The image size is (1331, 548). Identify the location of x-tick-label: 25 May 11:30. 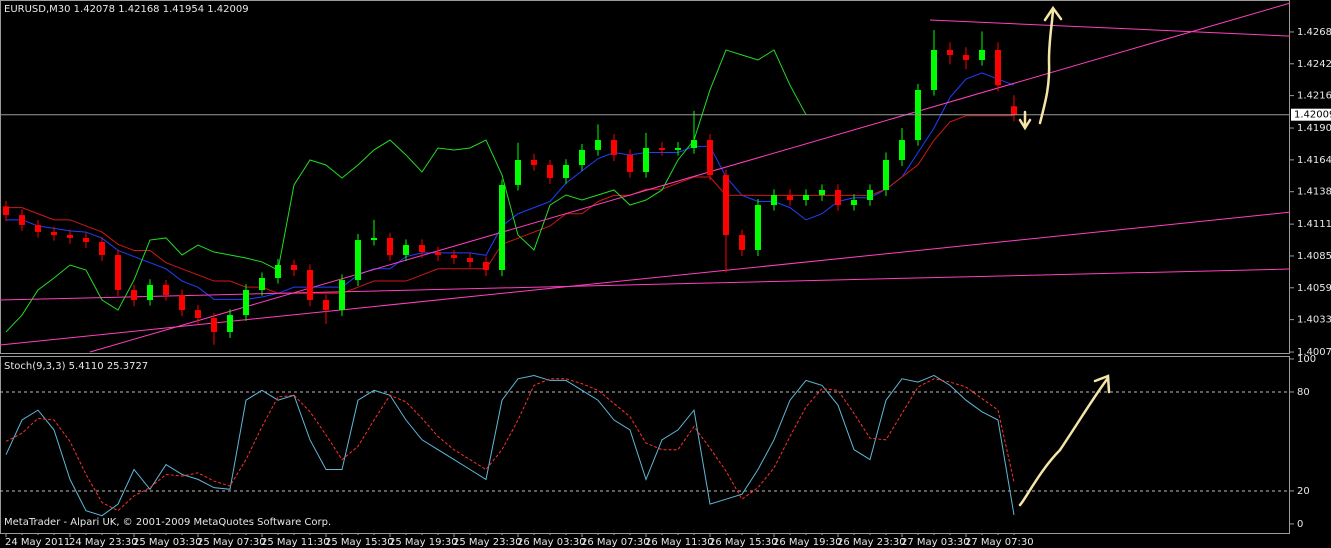
(295, 542).